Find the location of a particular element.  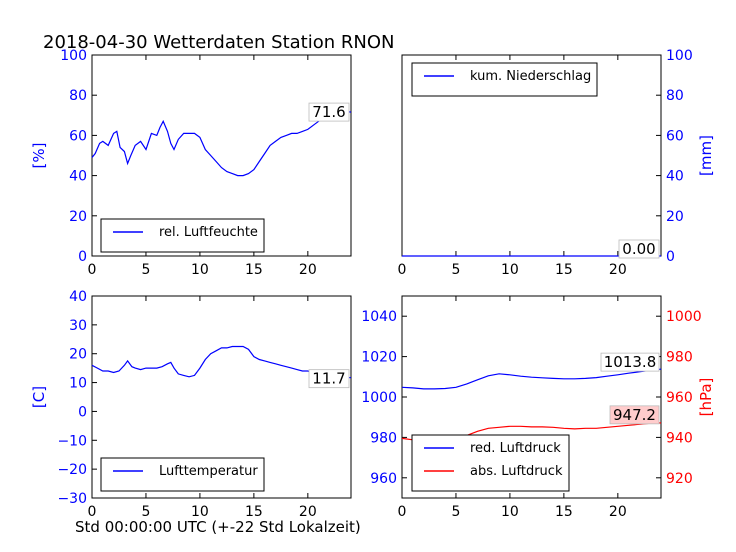

footer-xlabel: Std 00:00:00 UTC (+-22 Std Lokalzeit) is located at coordinates (218, 527).